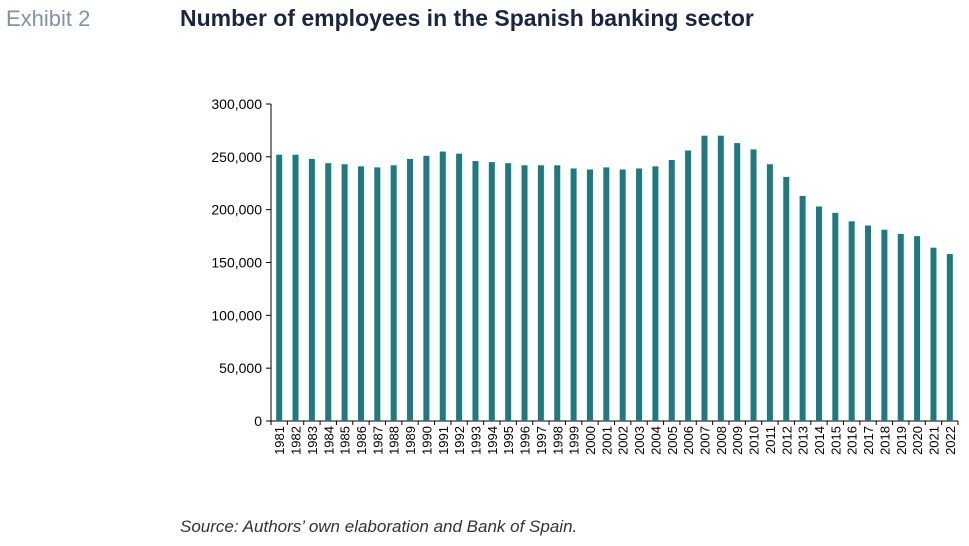 The image size is (969, 546). What do you see at coordinates (48, 18) in the screenshot?
I see `exhibit-label: Exhibit 2` at bounding box center [48, 18].